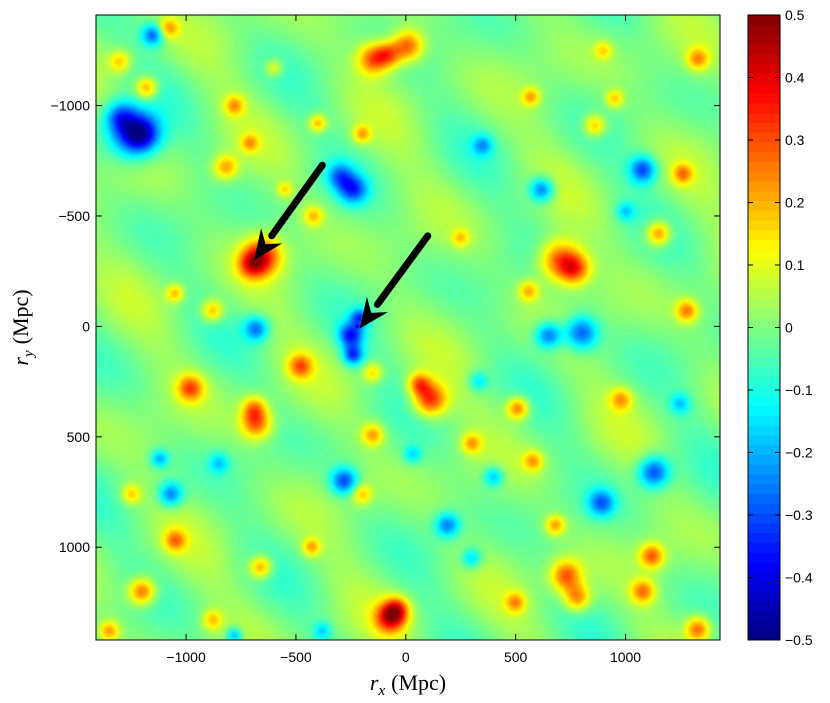 The height and width of the screenshot is (703, 830). I want to click on colorbar-tick-label: −0.1, so click(799, 390).